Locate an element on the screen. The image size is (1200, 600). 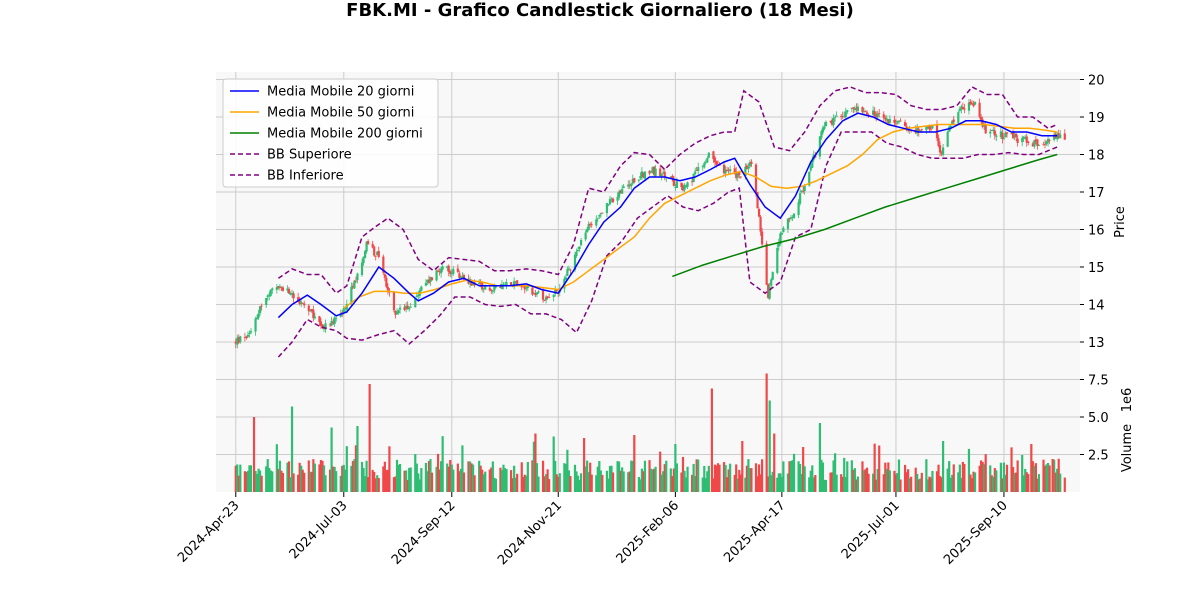
price-axis-label: Price is located at coordinates (1120, 222).